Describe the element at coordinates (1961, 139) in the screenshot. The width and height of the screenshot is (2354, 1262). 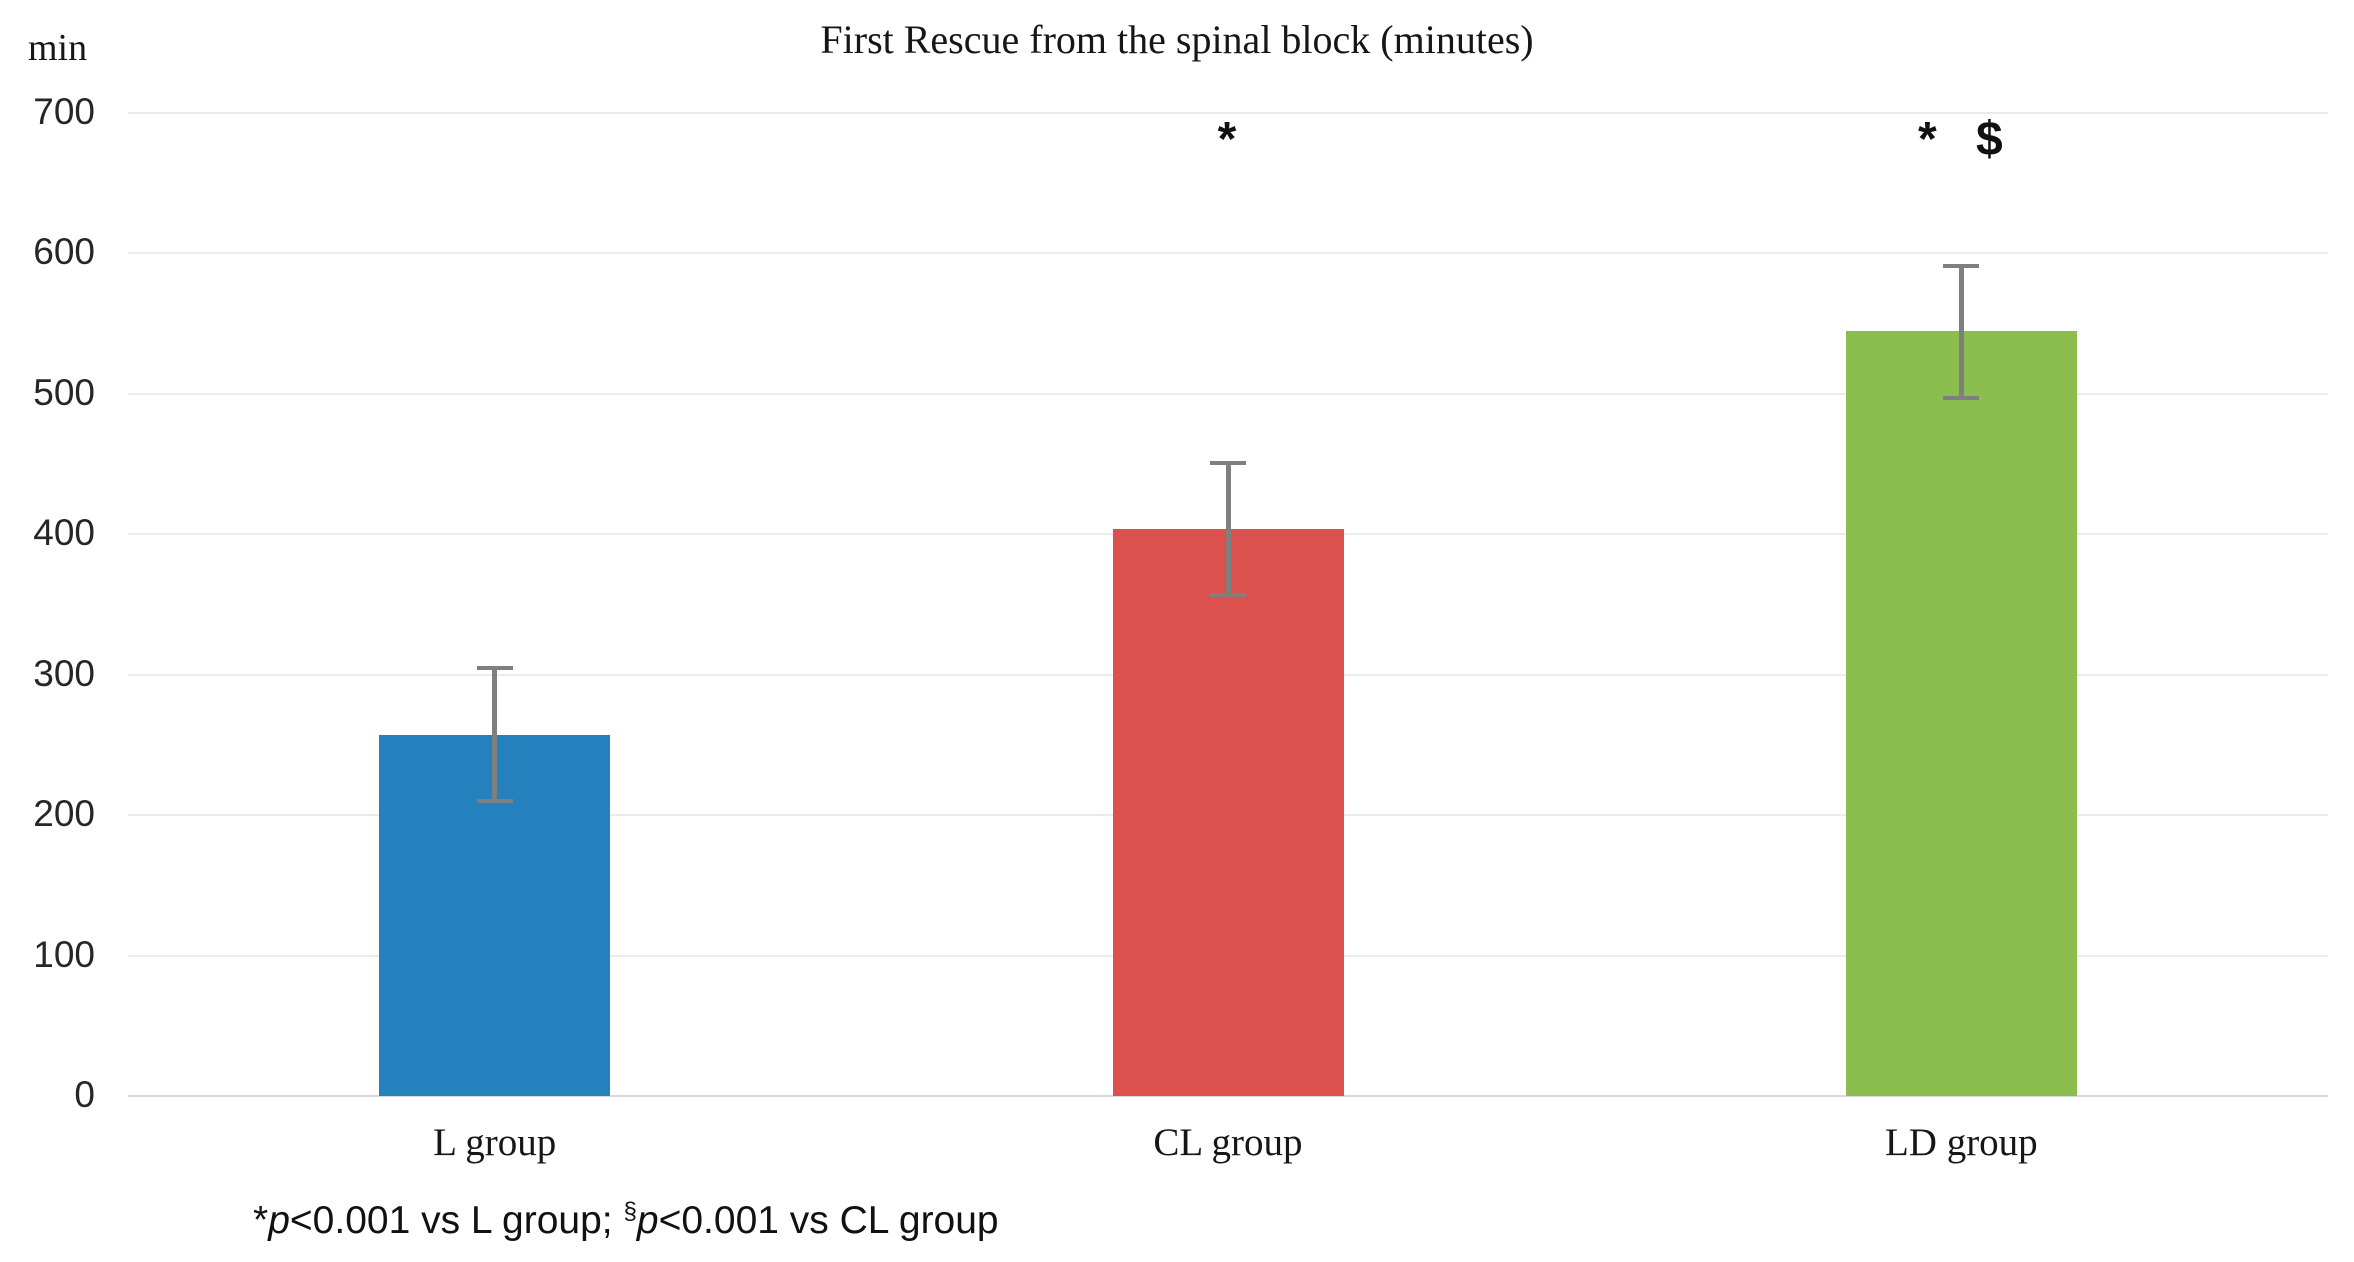
I see `significance-marker-ld-group: * $` at that location.